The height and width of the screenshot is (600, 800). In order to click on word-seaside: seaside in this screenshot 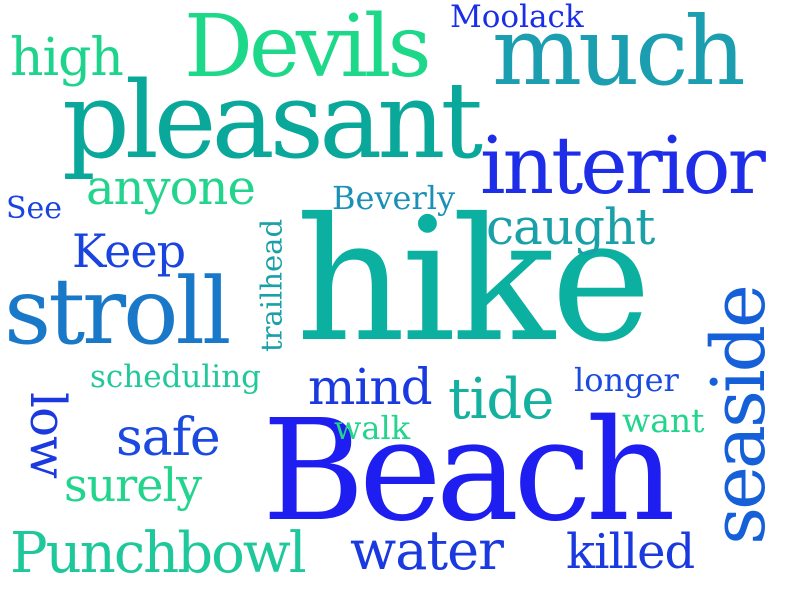, I will do `click(739, 416)`.